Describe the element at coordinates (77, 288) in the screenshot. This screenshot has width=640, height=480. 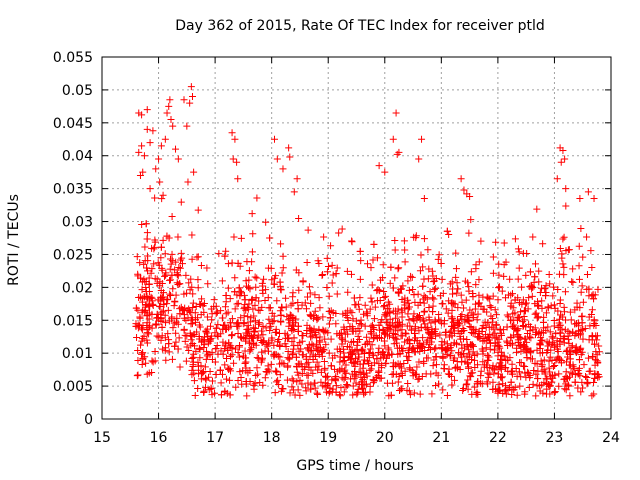
I see `y-tick-label: 0.02` at that location.